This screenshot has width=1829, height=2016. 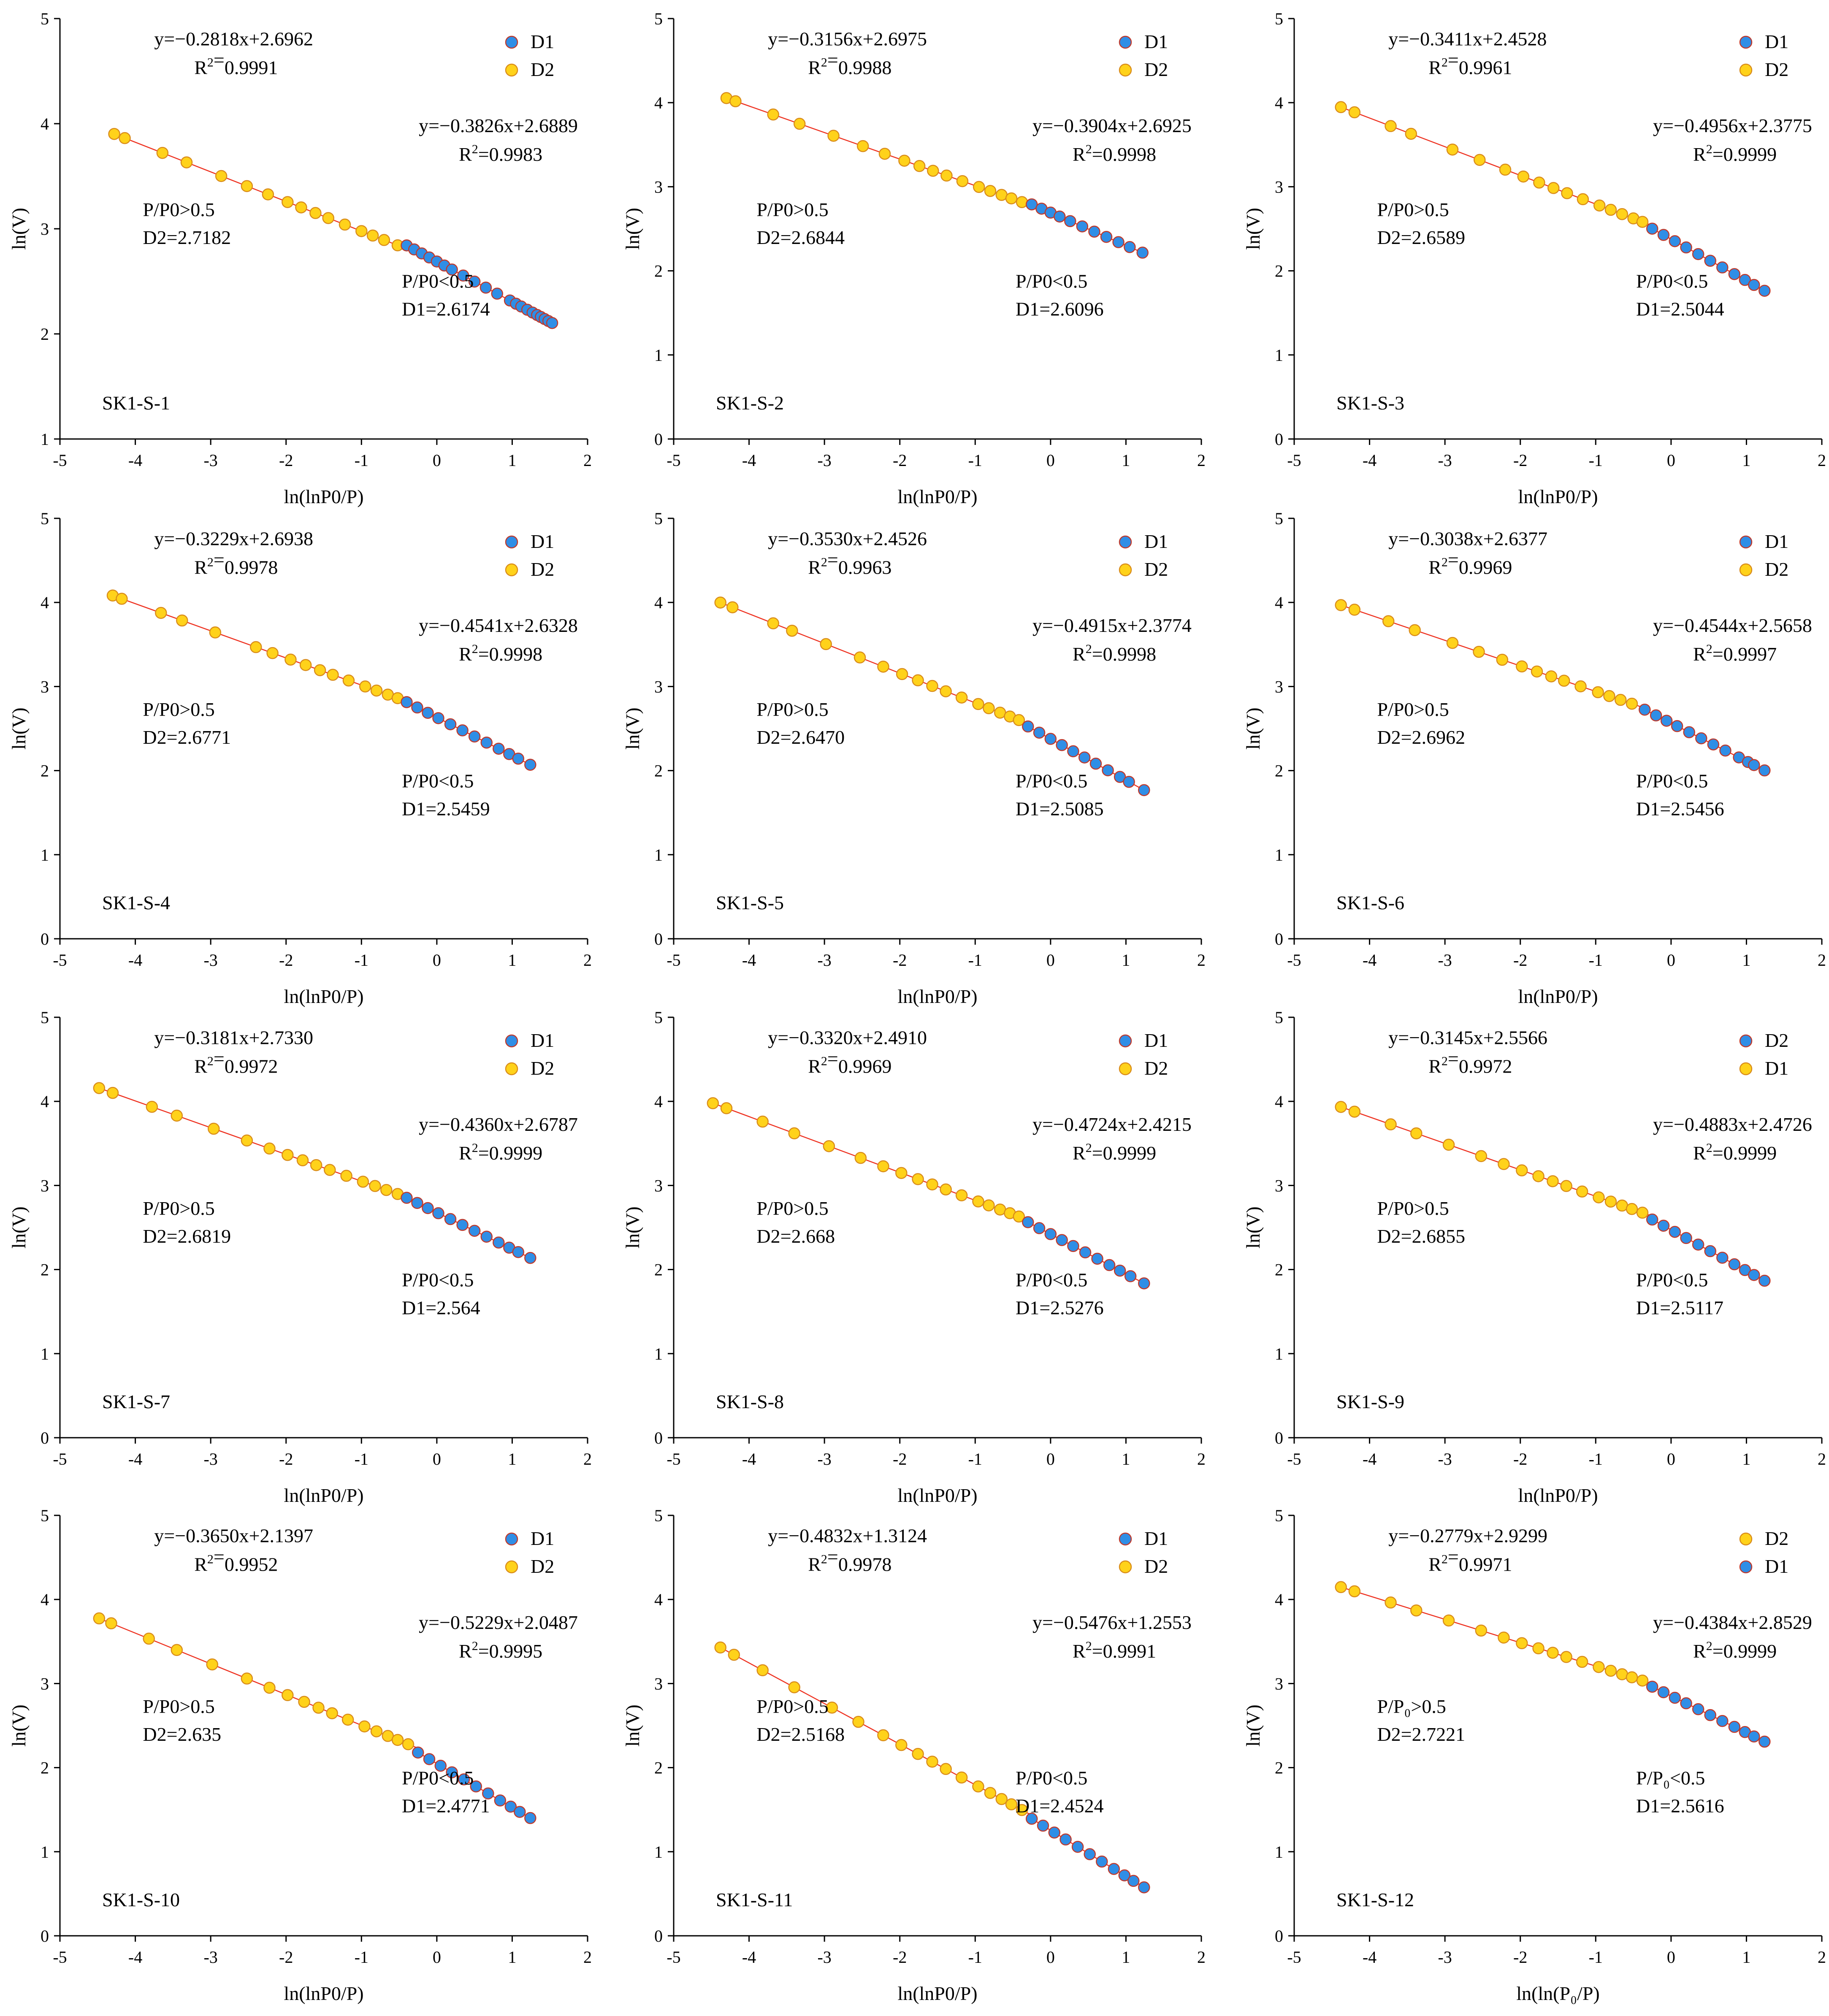 I want to click on x-tick-label: -3, so click(x=1445, y=1958).